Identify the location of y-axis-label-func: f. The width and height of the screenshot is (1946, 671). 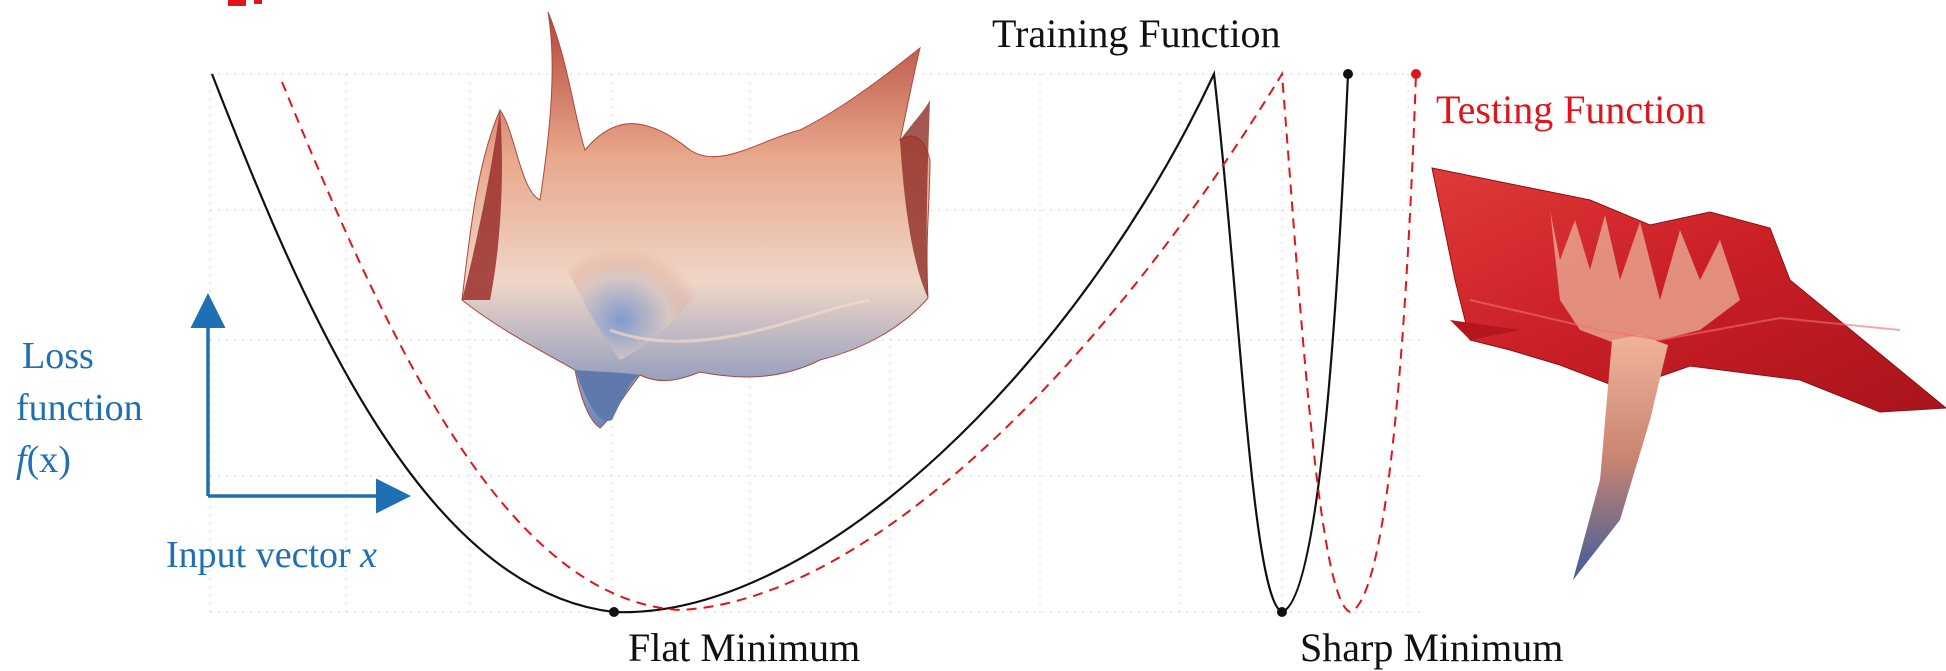
(21, 460).